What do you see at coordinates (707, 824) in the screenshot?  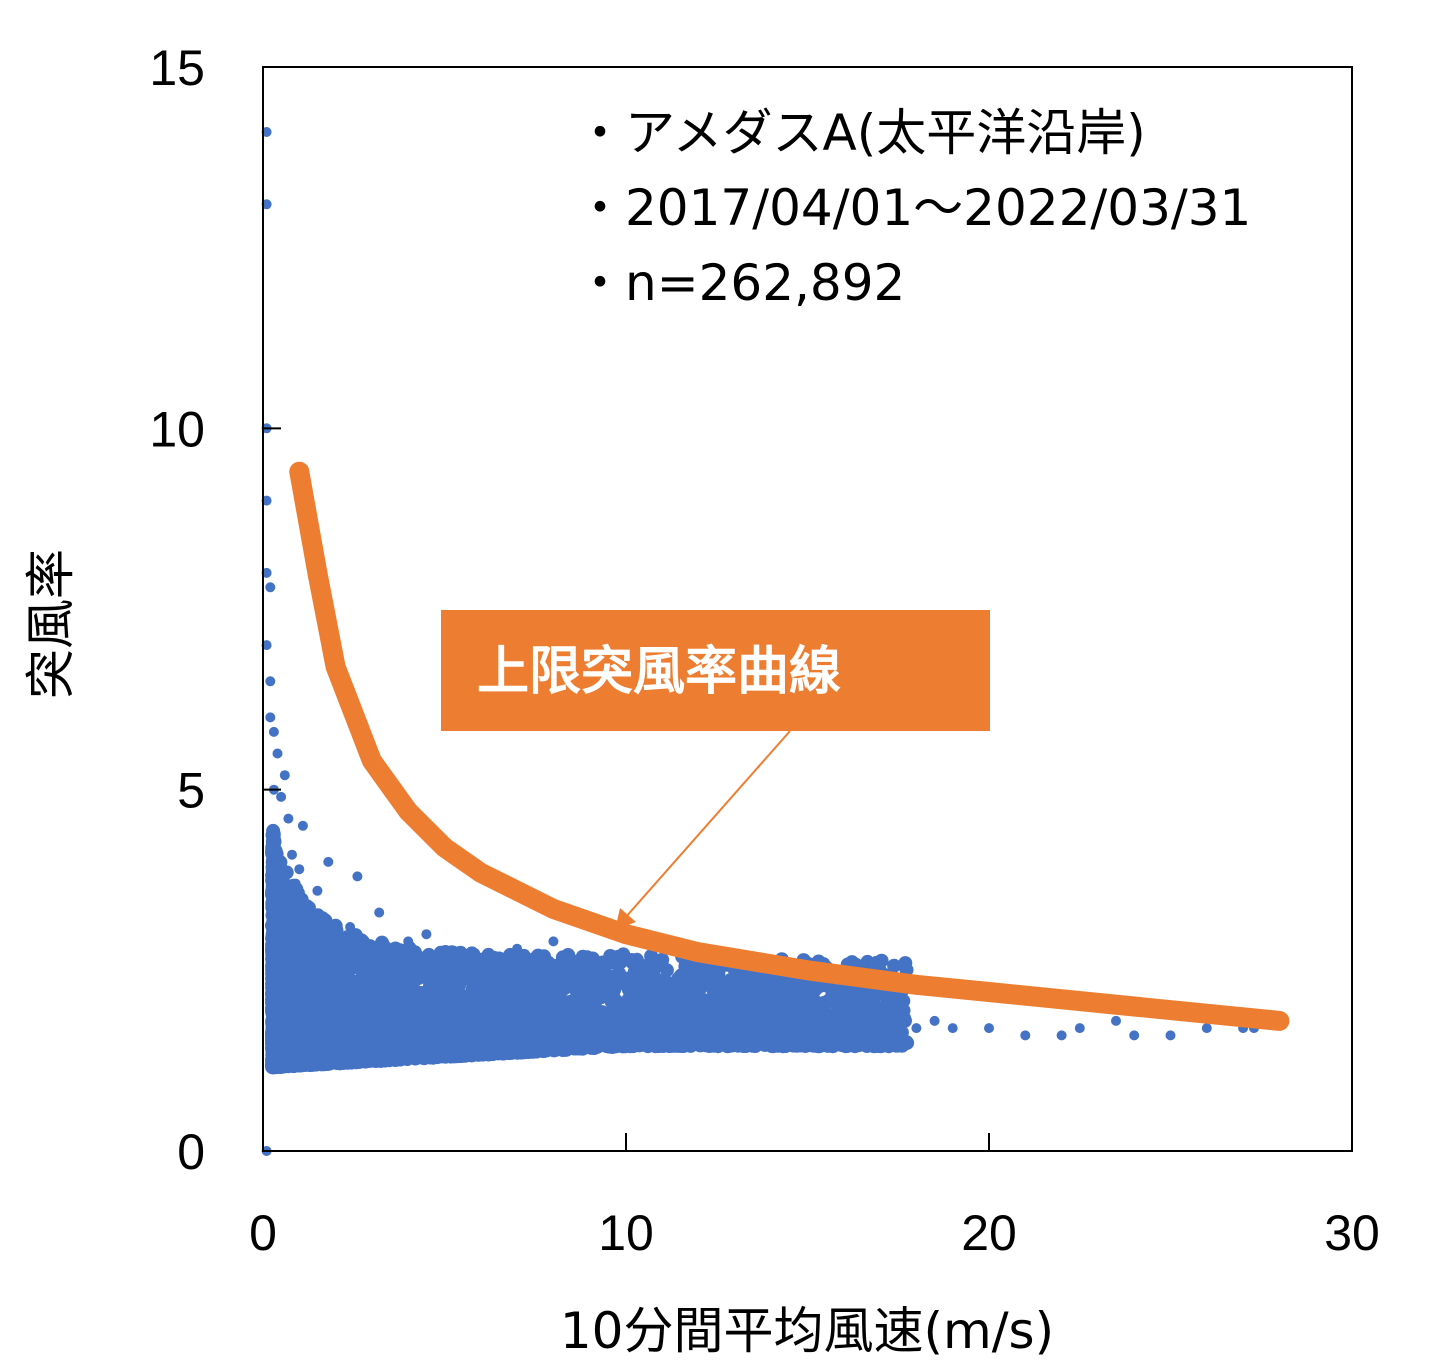 I see `callout-arrow-line` at bounding box center [707, 824].